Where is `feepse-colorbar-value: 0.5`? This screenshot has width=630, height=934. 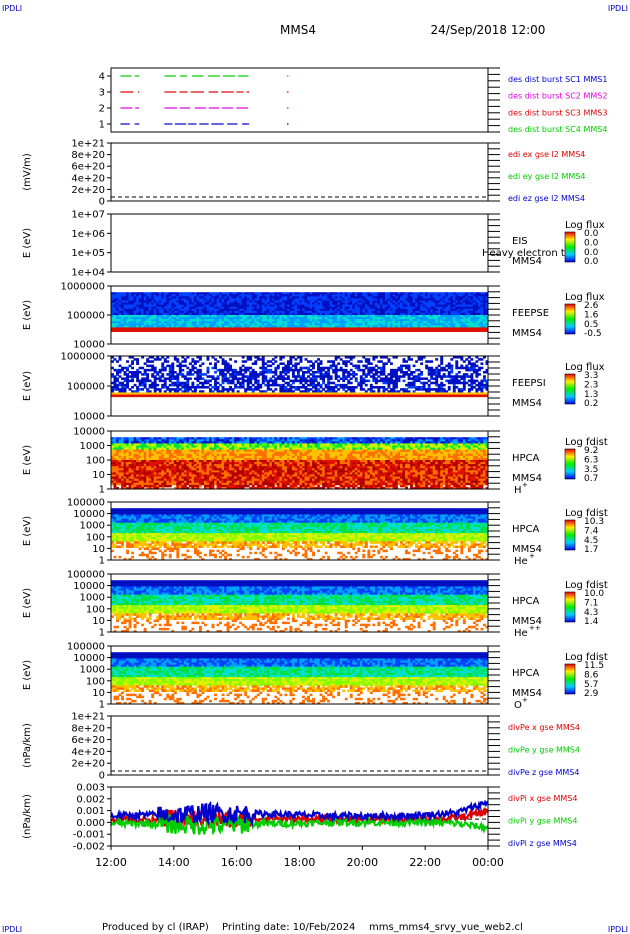 feepse-colorbar-value: 0.5 is located at coordinates (591, 325).